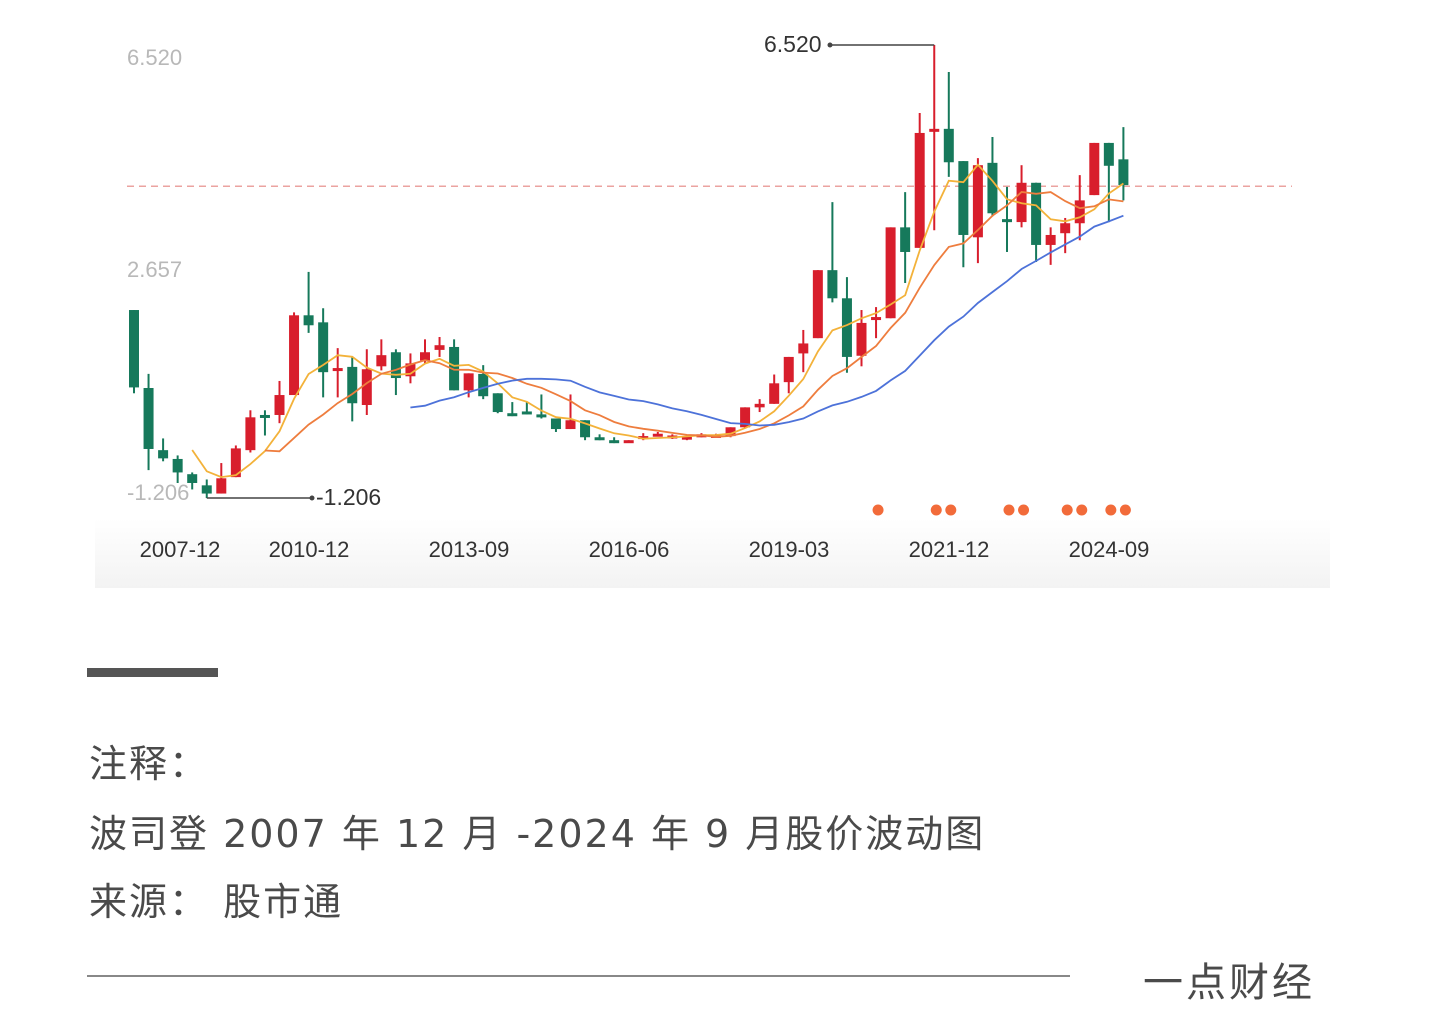  What do you see at coordinates (180, 549) in the screenshot?
I see `x-tick-label: 2007-12` at bounding box center [180, 549].